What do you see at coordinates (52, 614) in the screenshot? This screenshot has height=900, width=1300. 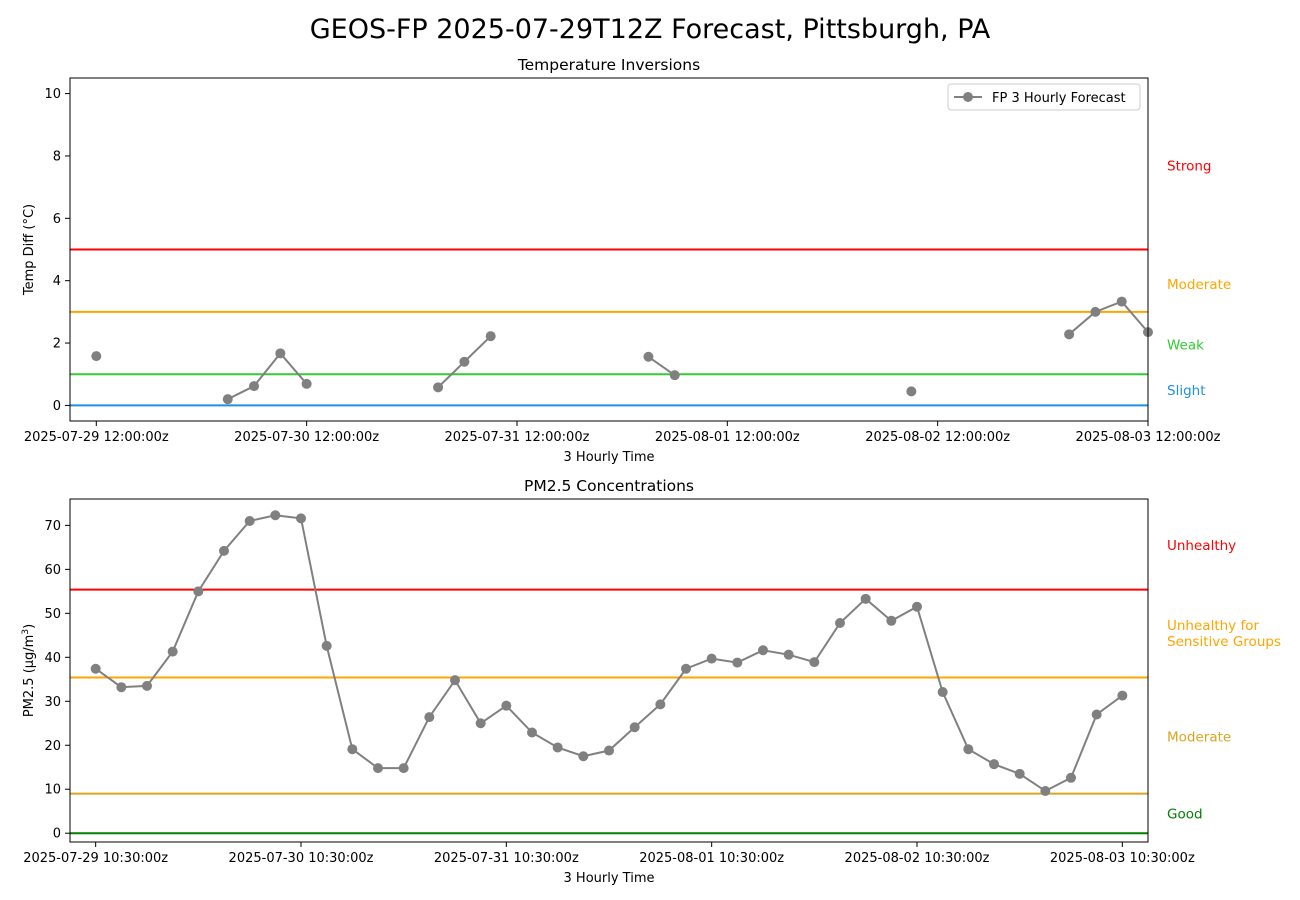 I see `y-tick-label: 50` at bounding box center [52, 614].